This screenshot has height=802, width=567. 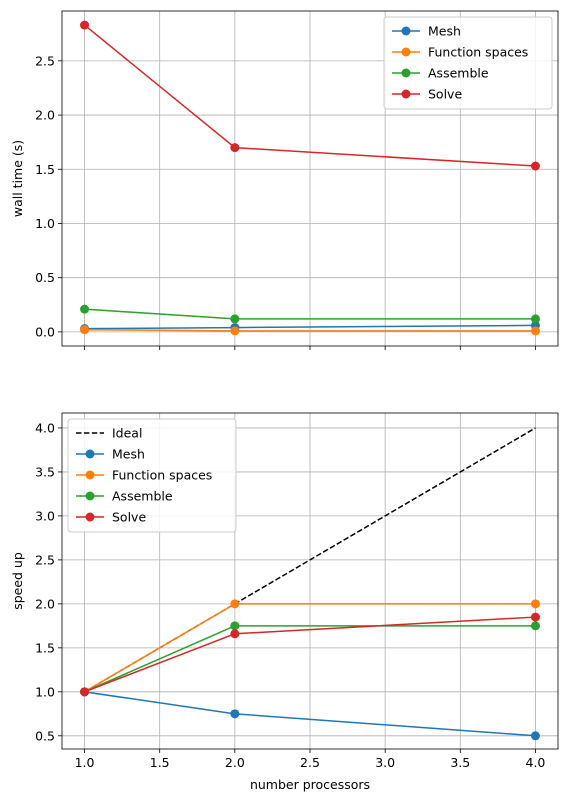 I want to click on legend-label-ideal: Ideal, so click(x=127, y=433).